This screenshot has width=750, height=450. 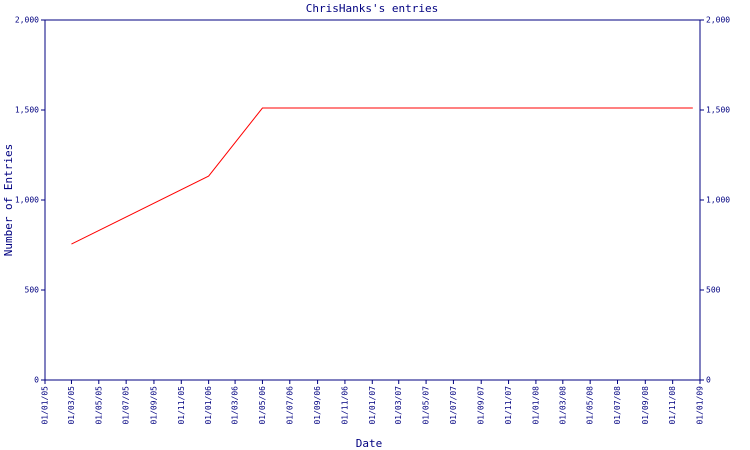 I want to click on x-tick-label: 01/03/07, so click(x=398, y=405).